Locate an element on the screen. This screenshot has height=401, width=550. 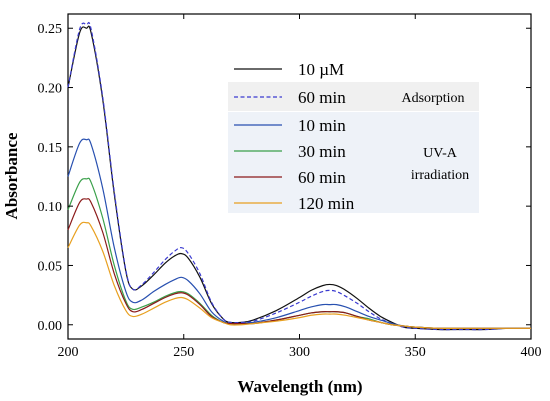
legend-group-label-uv-a-irradiation: UV-A is located at coordinates (440, 153).